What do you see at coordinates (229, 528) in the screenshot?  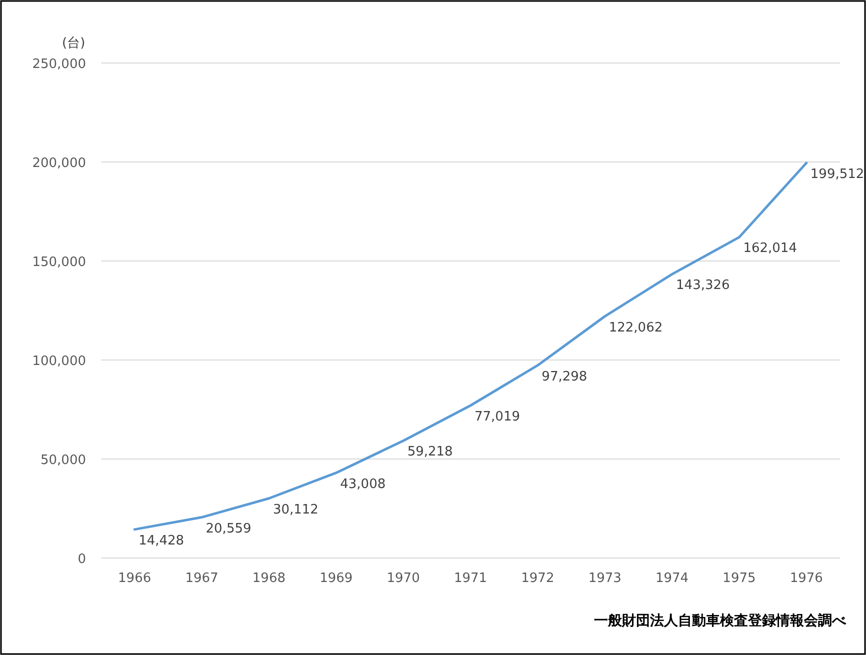 I see `data-label: 20,559` at bounding box center [229, 528].